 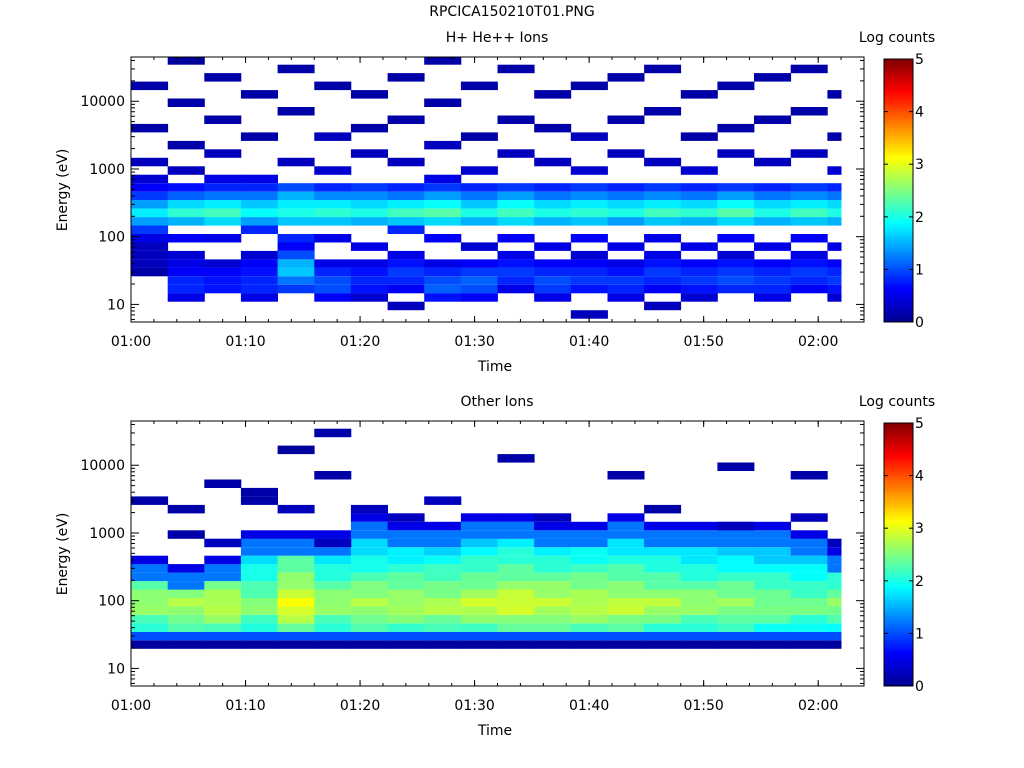 I want to click on y-tick-label: 100, so click(x=111, y=238).